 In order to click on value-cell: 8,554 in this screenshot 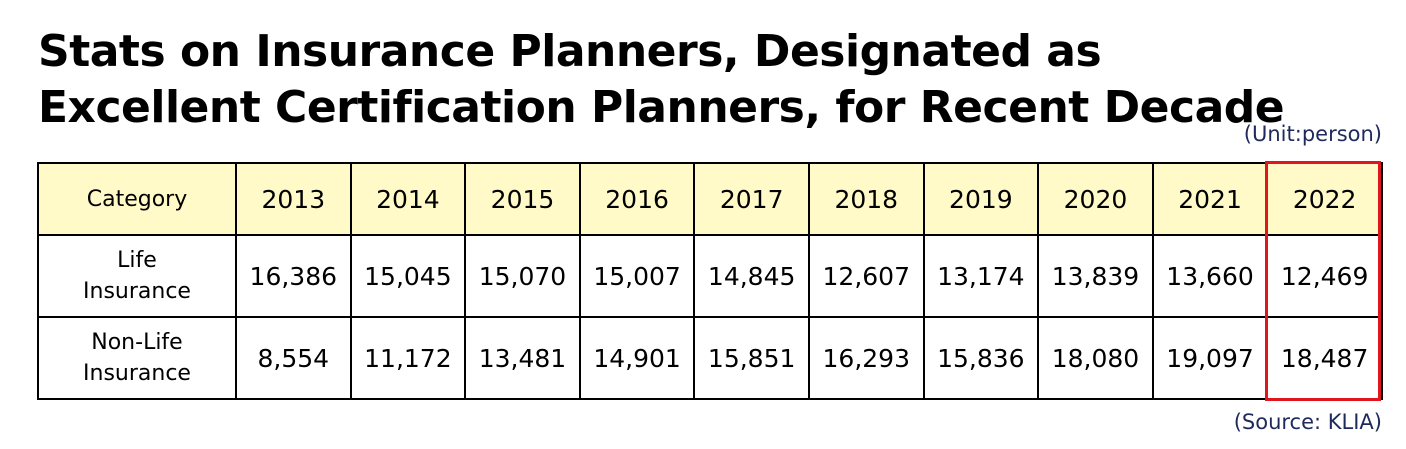, I will do `click(293, 358)`.